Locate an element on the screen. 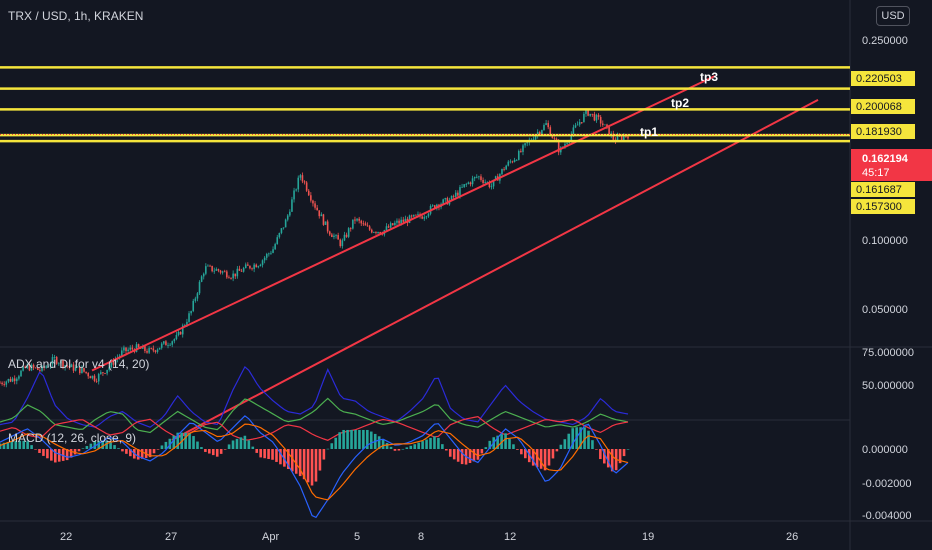 The image size is (932, 550). last-price-tag: 0.162194 45:17 is located at coordinates (891, 165).